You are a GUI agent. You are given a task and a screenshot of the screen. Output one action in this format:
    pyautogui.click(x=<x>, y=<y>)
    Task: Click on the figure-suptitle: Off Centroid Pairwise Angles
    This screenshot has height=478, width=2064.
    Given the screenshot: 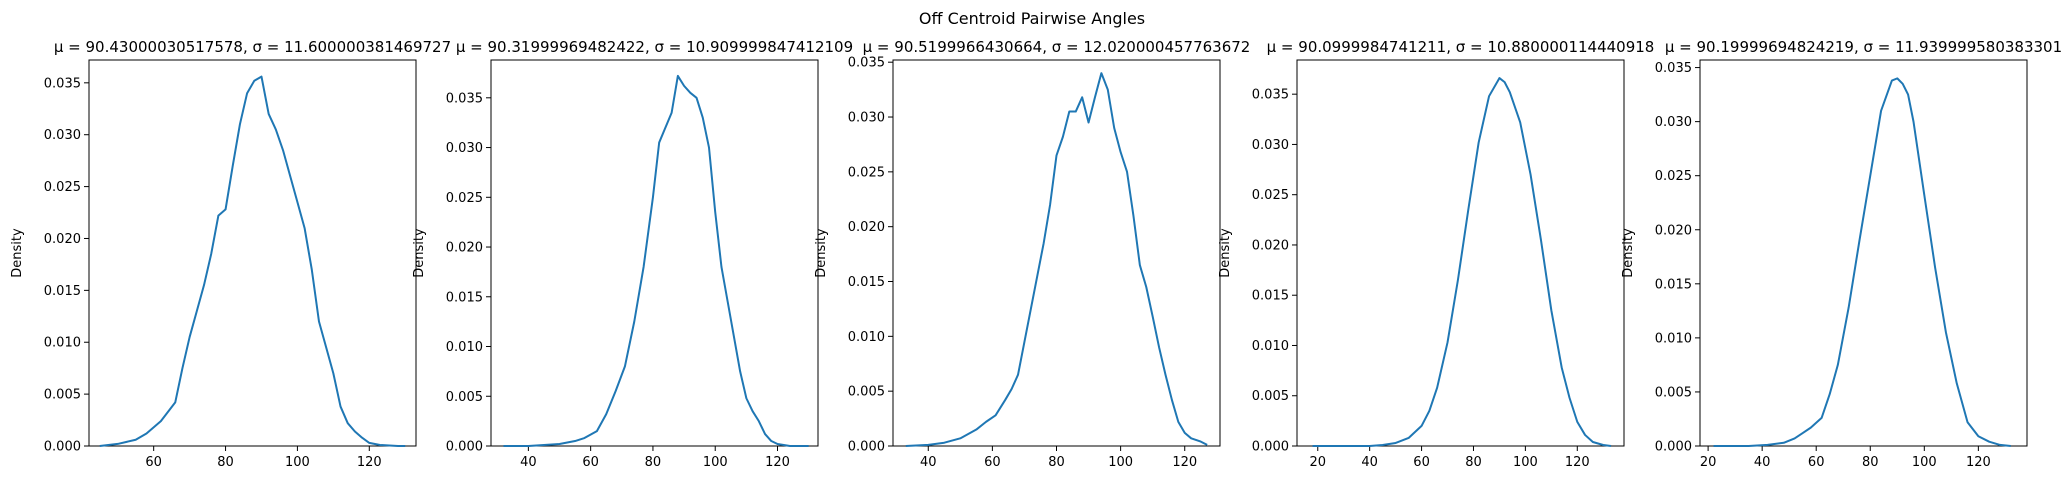 What is the action you would take?
    pyautogui.click(x=1032, y=18)
    